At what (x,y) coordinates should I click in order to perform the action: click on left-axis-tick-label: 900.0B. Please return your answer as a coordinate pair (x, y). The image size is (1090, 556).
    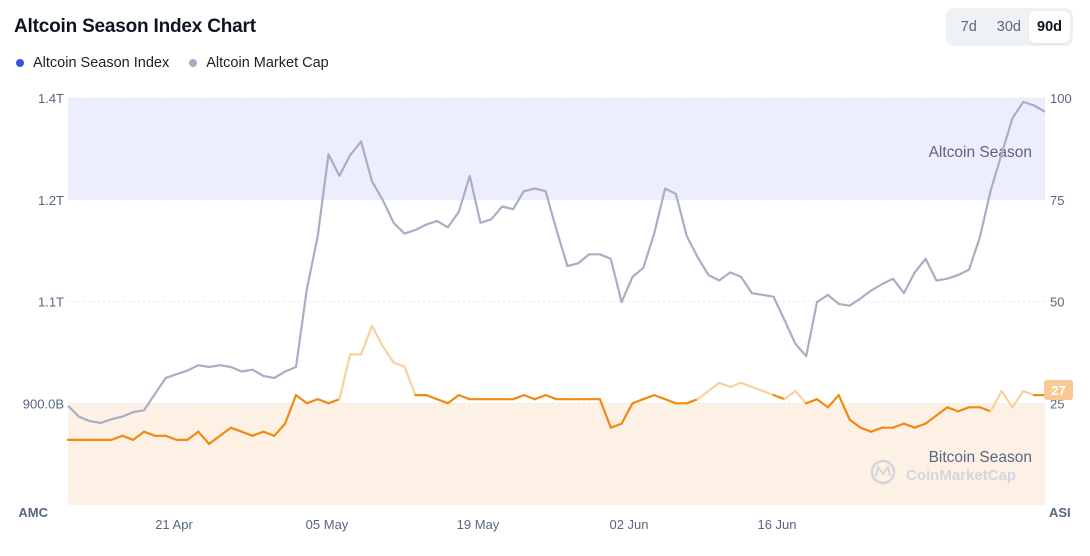
    Looking at the image, I should click on (43, 403).